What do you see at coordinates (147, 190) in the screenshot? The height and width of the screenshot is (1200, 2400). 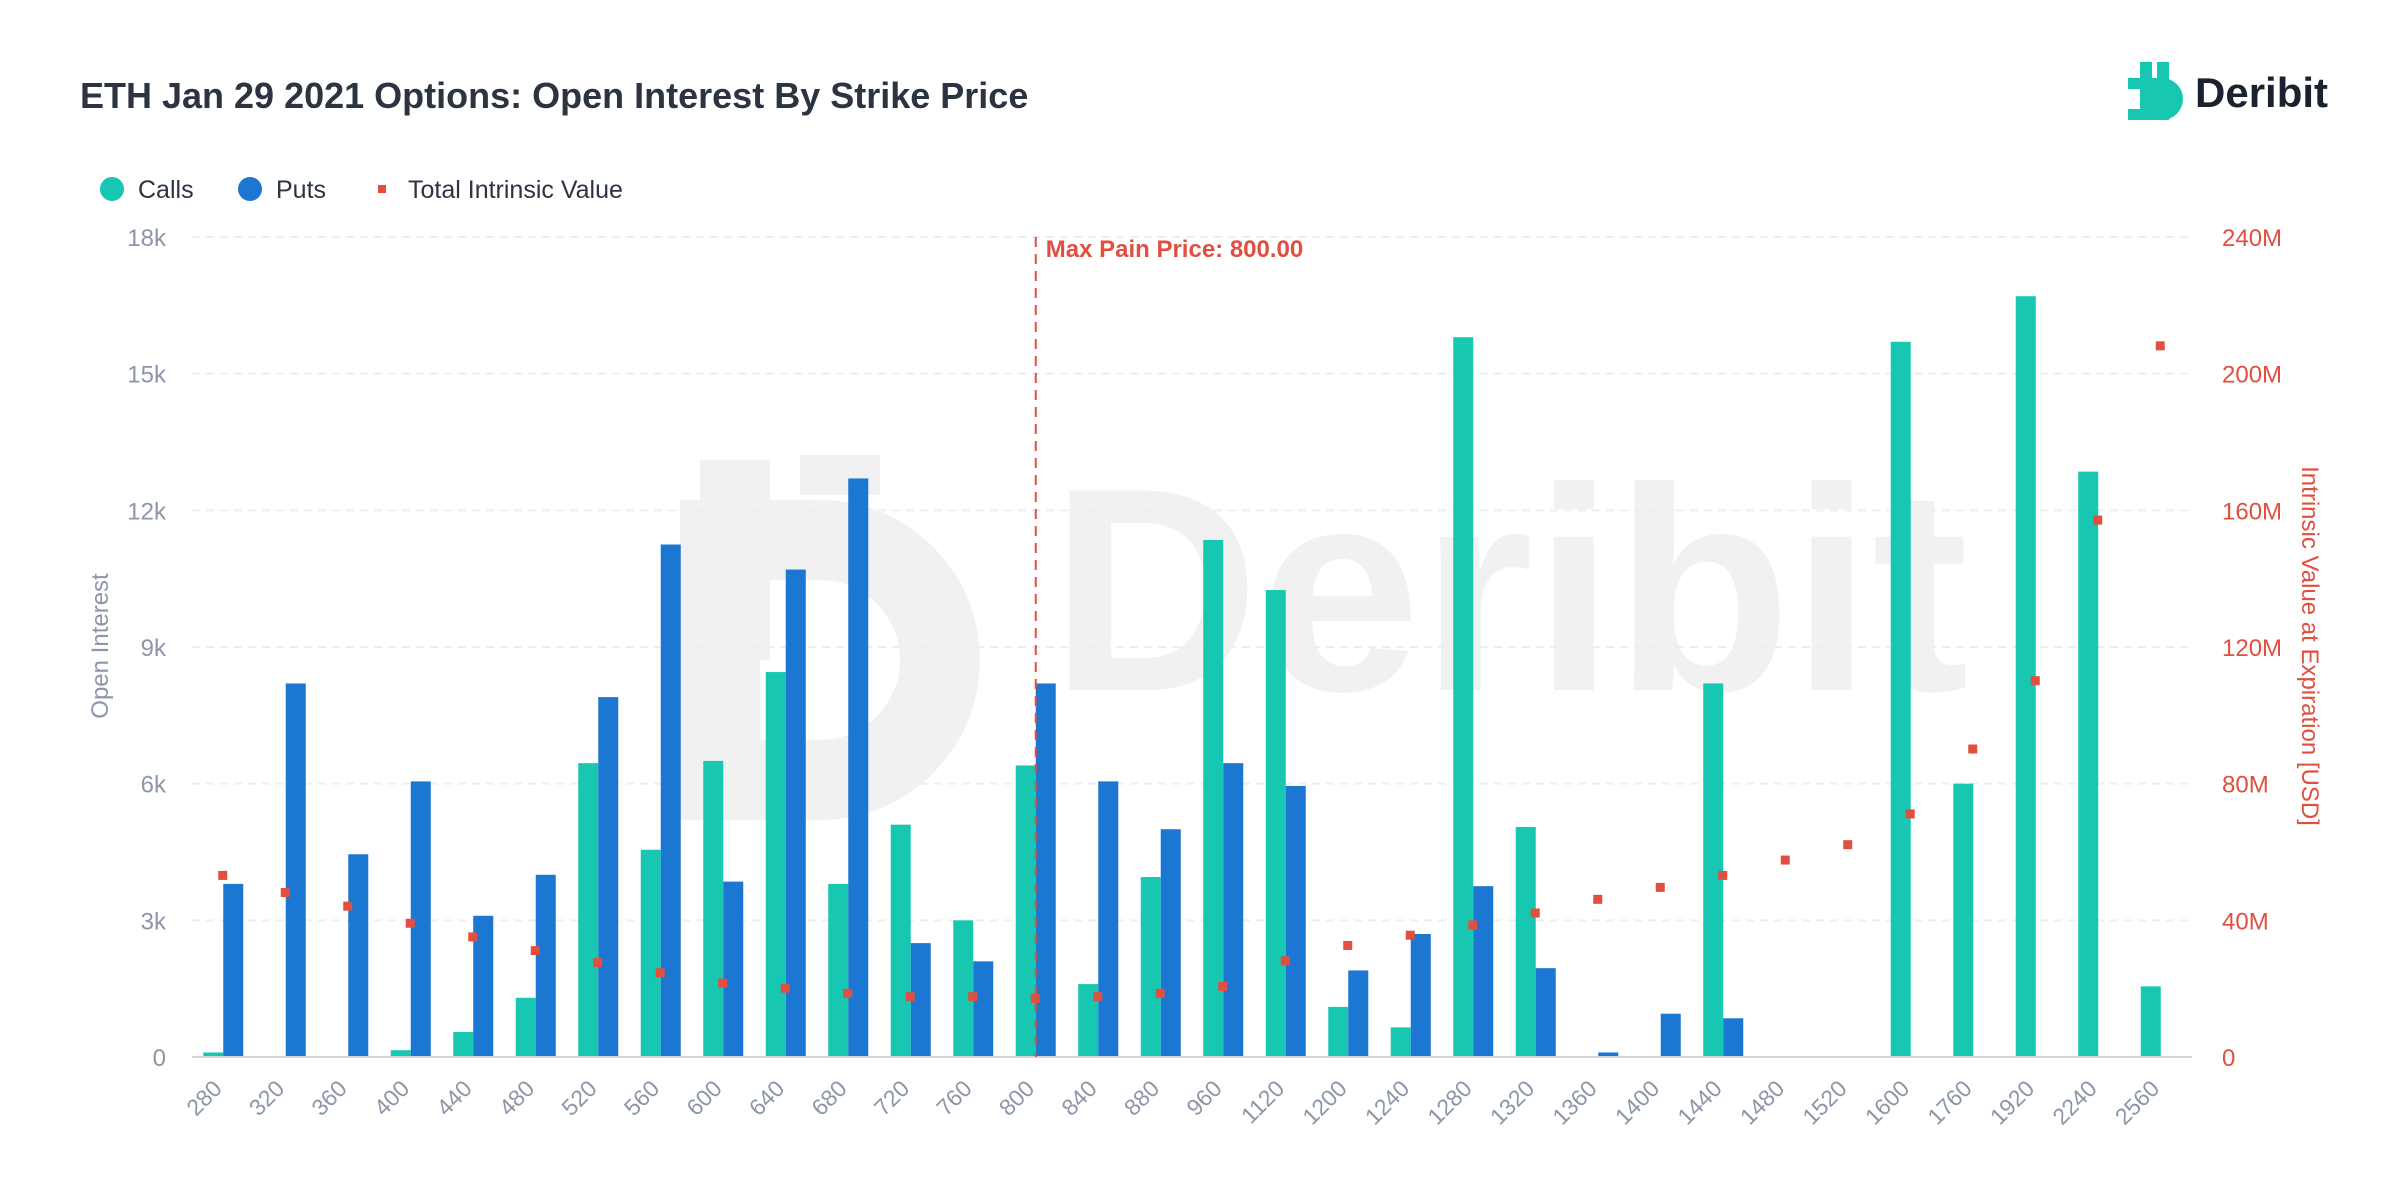 I see `legend-item-calls: Calls` at bounding box center [147, 190].